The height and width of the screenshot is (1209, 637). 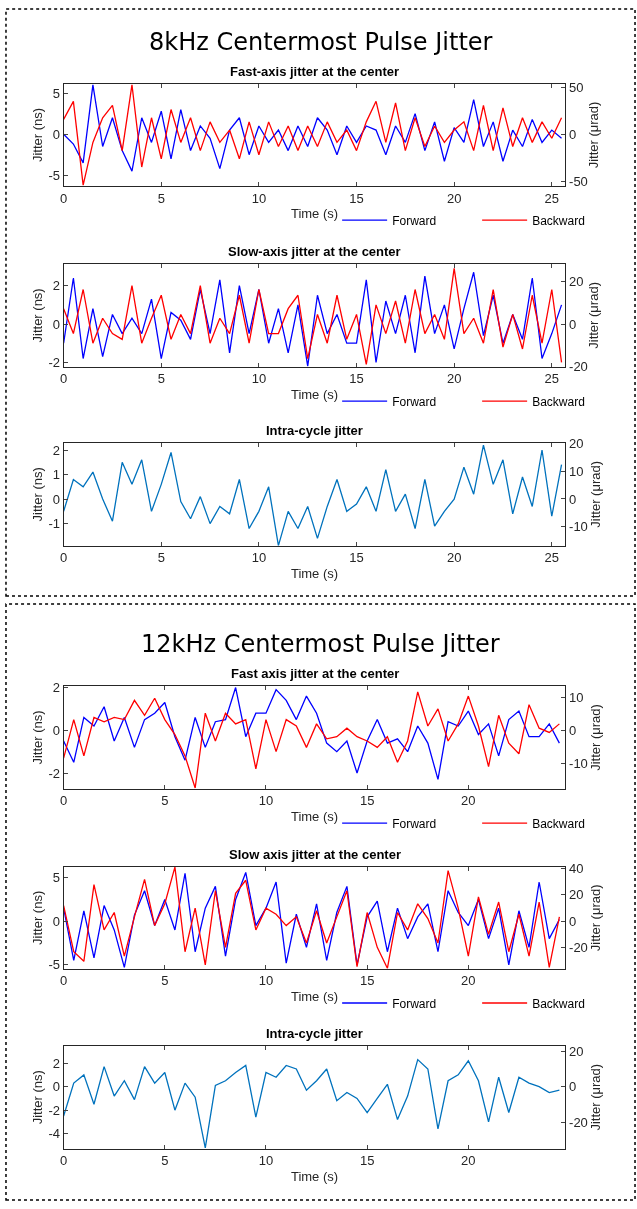 What do you see at coordinates (54, 524) in the screenshot?
I see `y-tick-label: -1` at bounding box center [54, 524].